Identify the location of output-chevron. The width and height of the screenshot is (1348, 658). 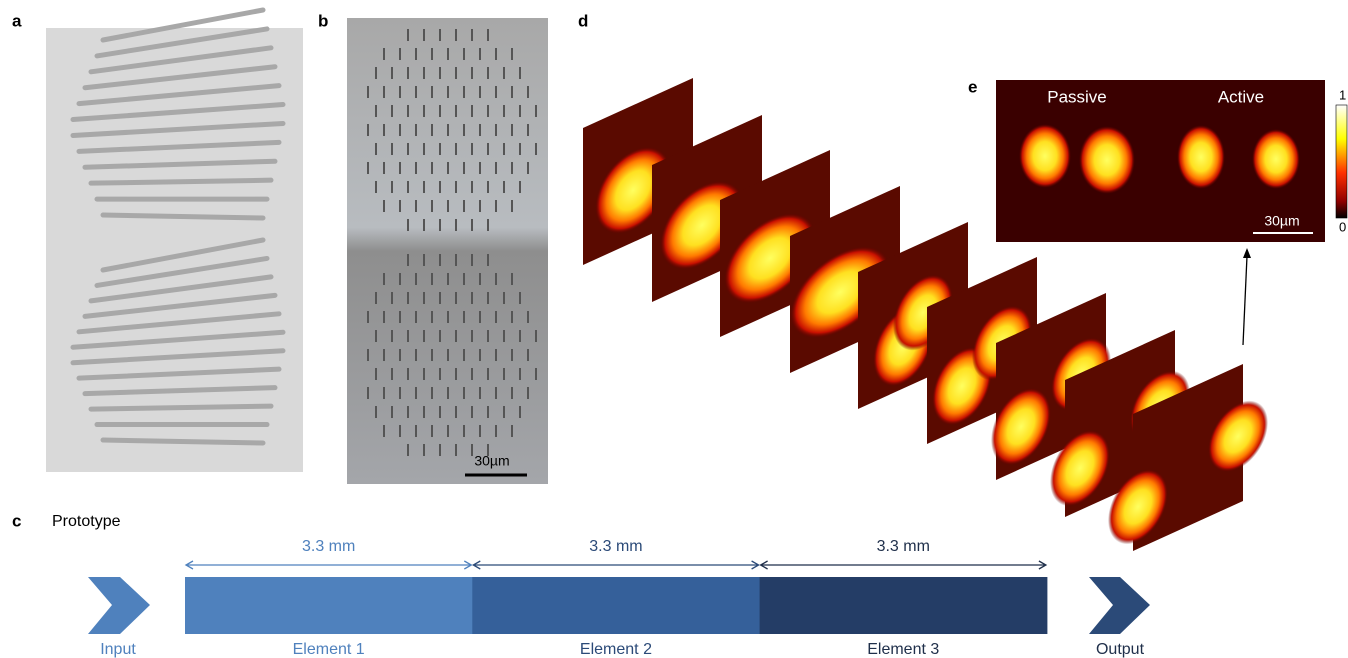
(1119, 605).